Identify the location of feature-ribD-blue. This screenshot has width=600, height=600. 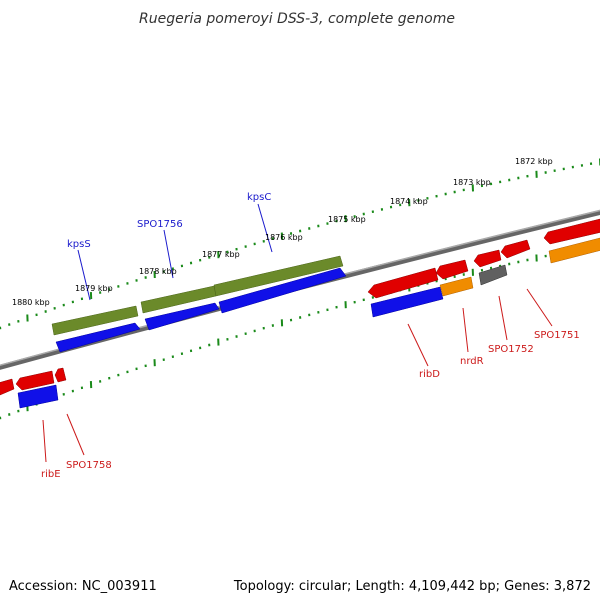
(407, 302).